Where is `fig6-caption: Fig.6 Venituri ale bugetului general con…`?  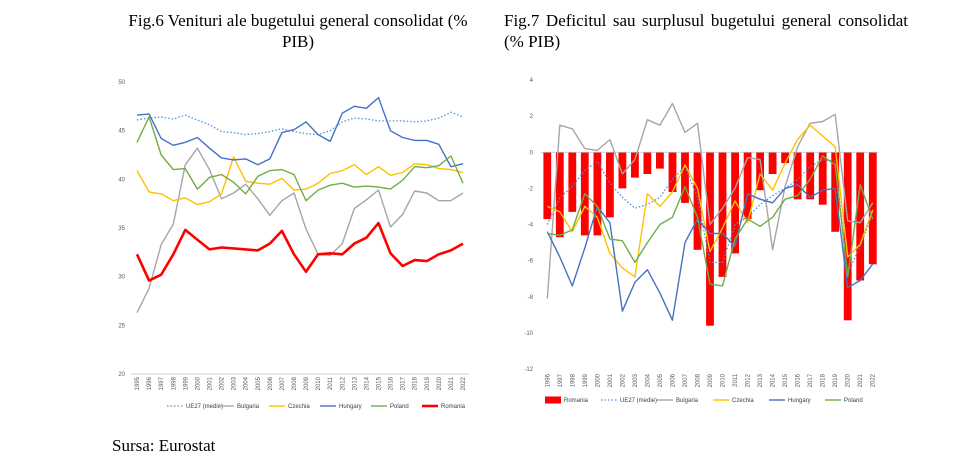 fig6-caption: Fig.6 Venituri ale bugetului general con… is located at coordinates (298, 31).